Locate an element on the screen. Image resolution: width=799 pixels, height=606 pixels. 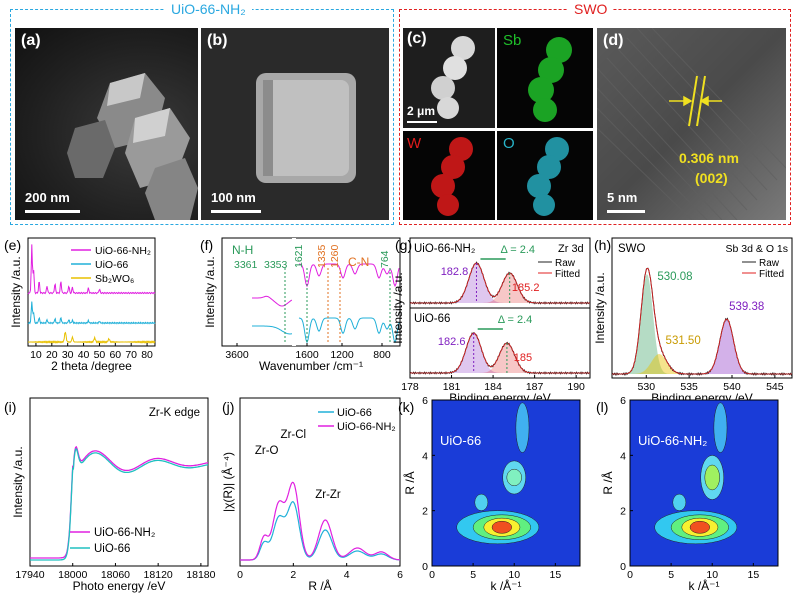
wt-k-xtick-label: 5 is located at coordinates (473, 575).